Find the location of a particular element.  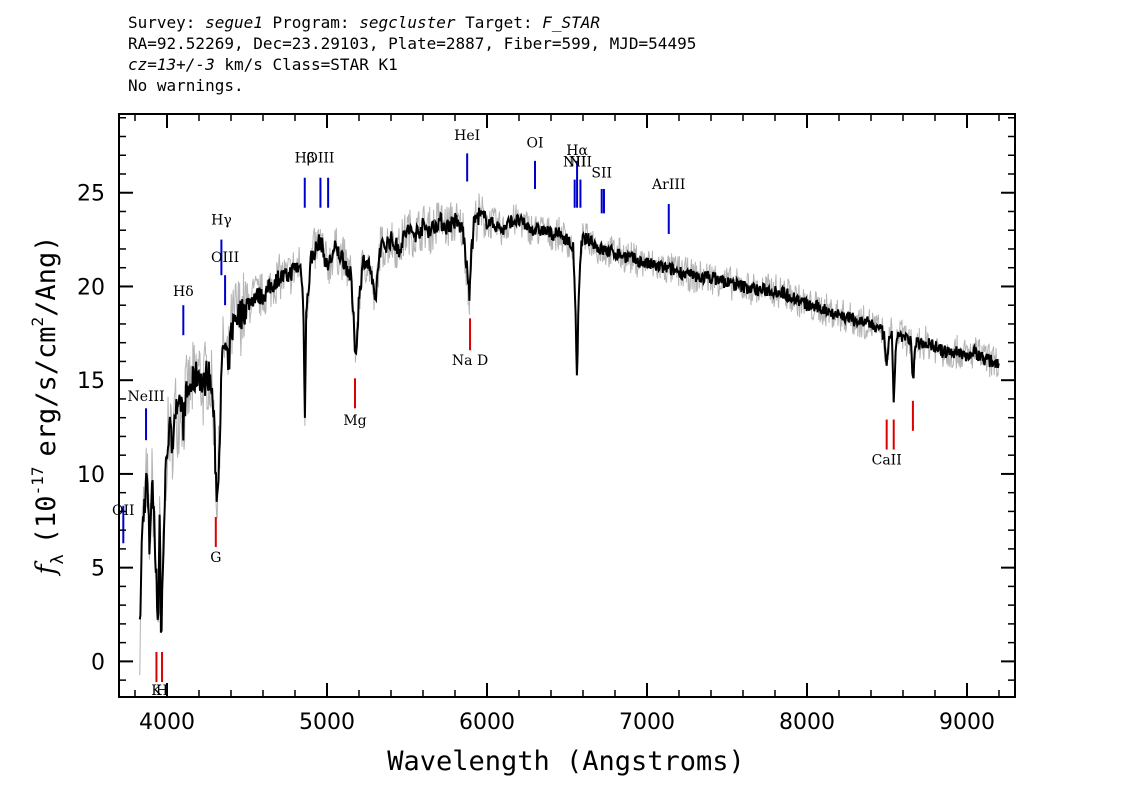

survey-name: segue1 is located at coordinates (234, 22).